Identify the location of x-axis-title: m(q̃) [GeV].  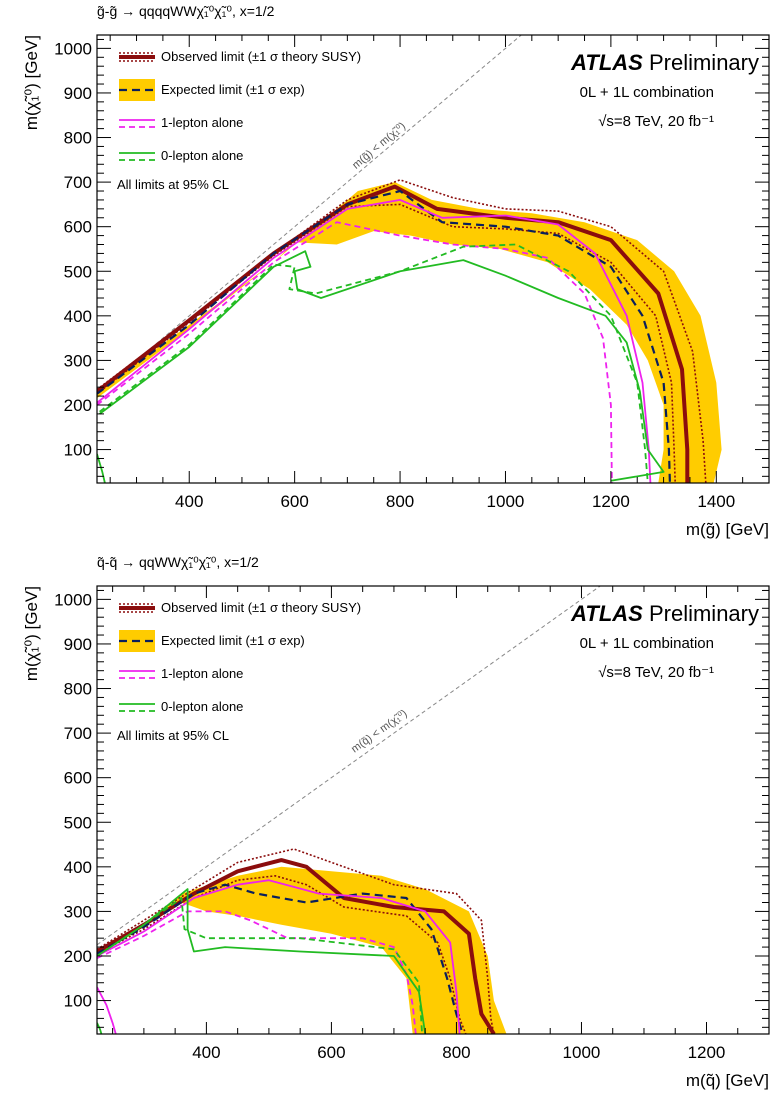
(727, 1080).